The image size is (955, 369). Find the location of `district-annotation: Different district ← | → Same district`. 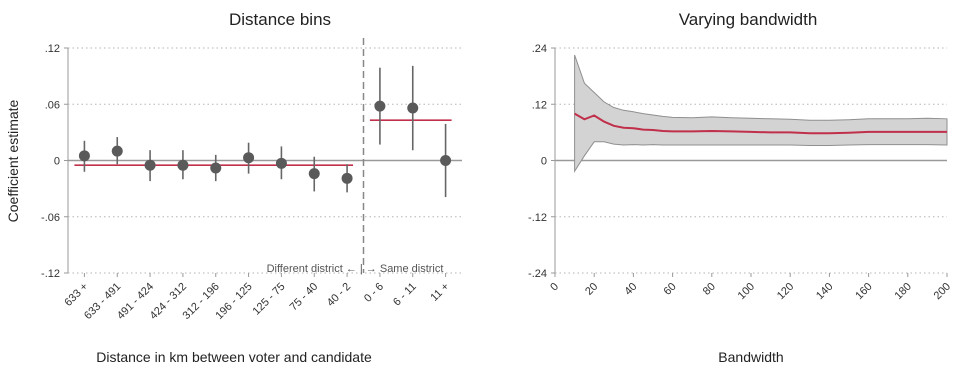

district-annotation: Different district ← | → Same district is located at coordinates (355, 269).